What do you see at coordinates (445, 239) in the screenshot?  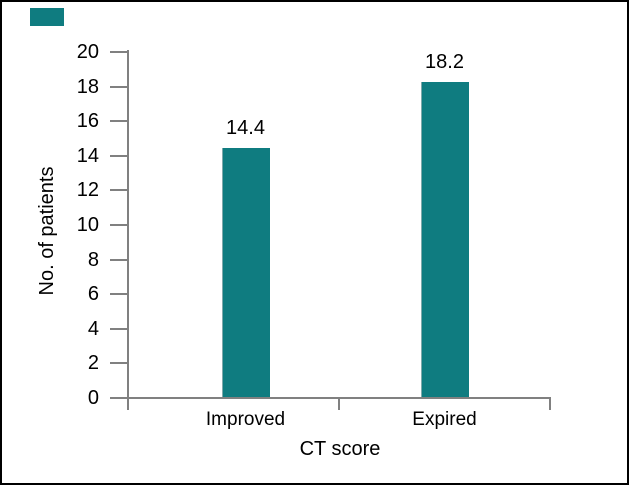 I see `bar-expired` at bounding box center [445, 239].